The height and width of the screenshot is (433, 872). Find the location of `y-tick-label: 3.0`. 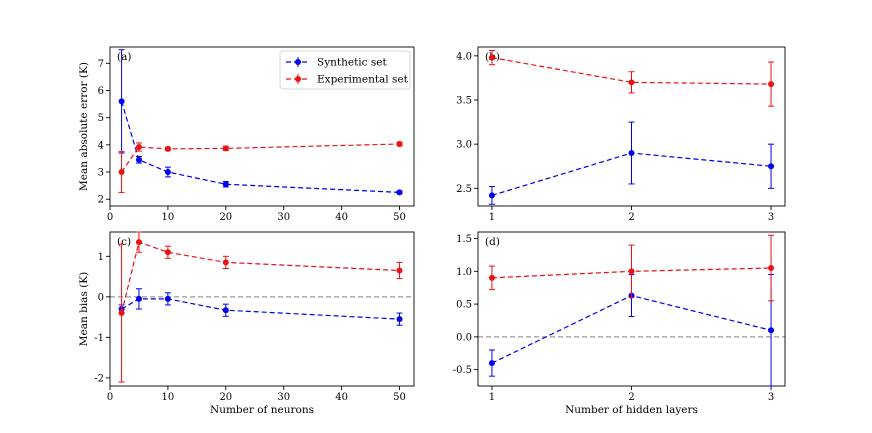

y-tick-label: 3.0 is located at coordinates (464, 145).